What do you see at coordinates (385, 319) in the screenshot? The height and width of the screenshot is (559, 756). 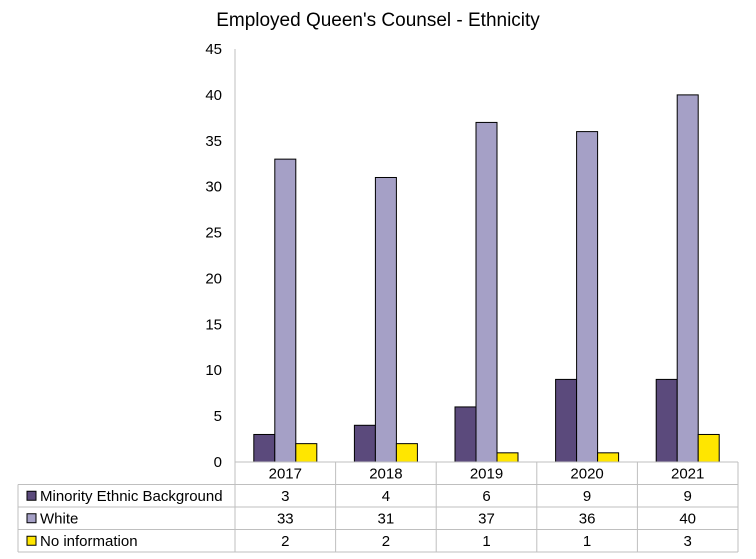 I see `bar-white-2018` at bounding box center [385, 319].